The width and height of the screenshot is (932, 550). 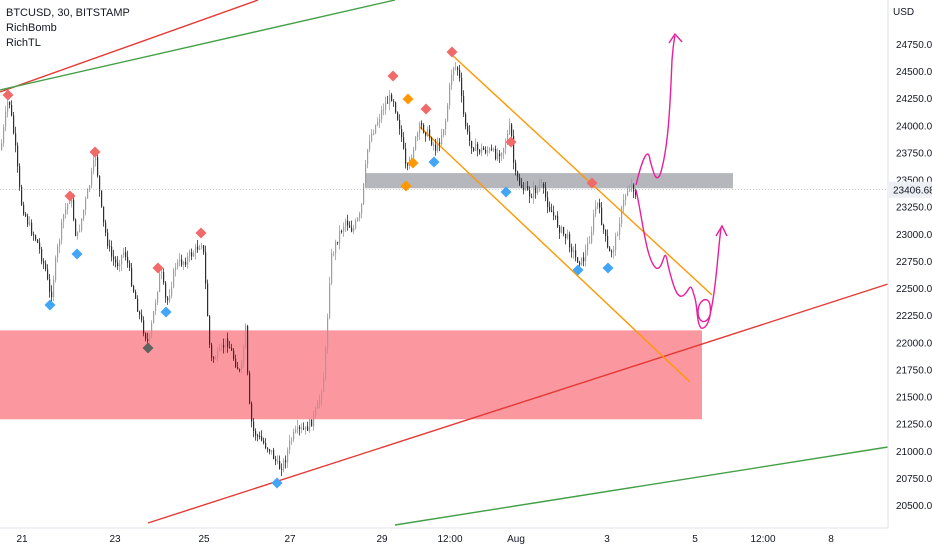 What do you see at coordinates (23, 43) in the screenshot?
I see `indicator-richtl-label: RichTL` at bounding box center [23, 43].